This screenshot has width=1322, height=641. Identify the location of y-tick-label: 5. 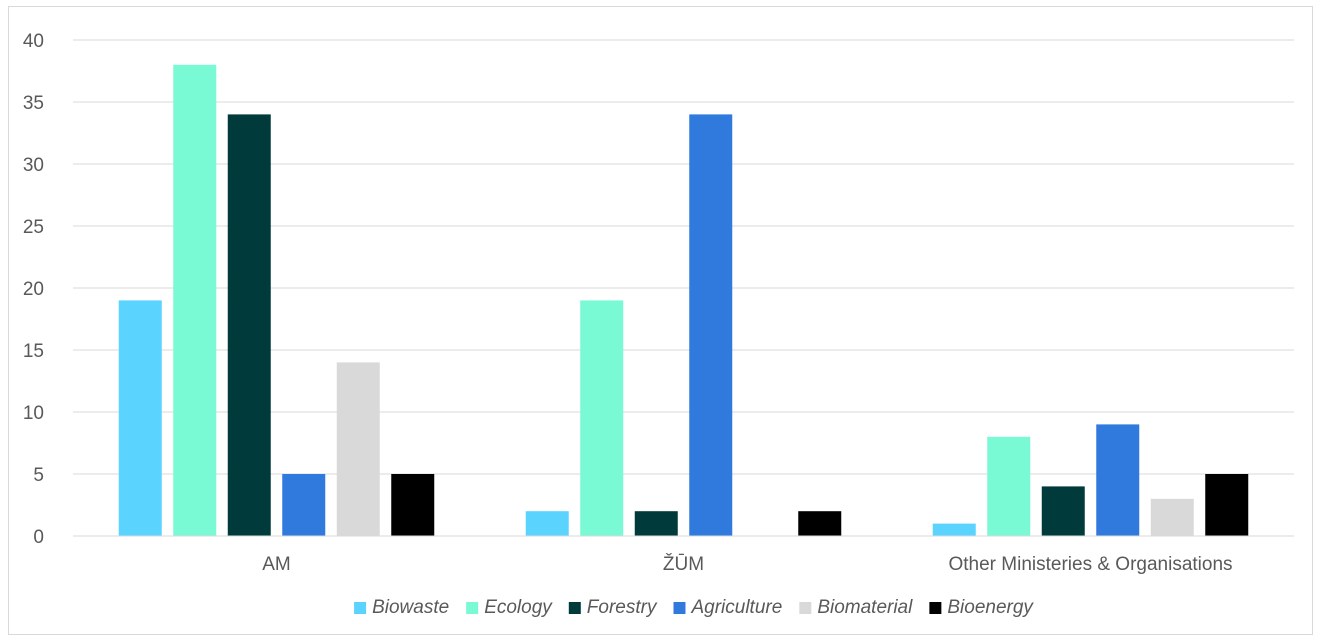
(38, 475).